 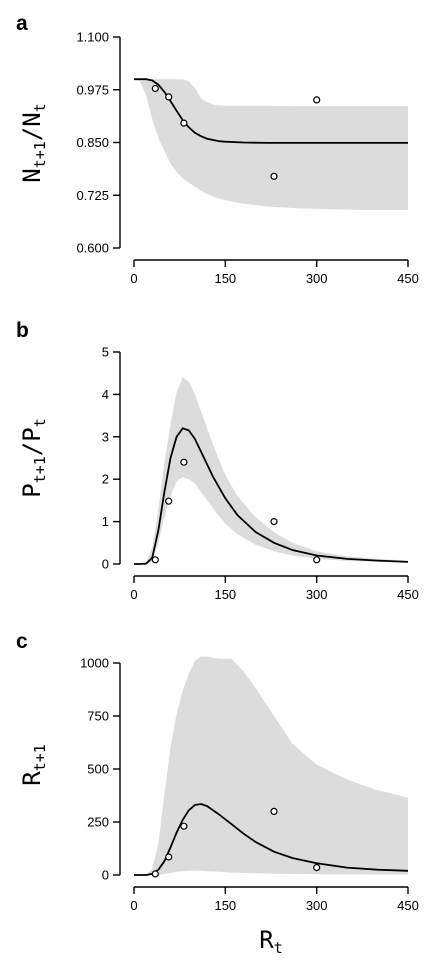 I want to click on x-tick-label-b: 150, so click(x=225, y=594).